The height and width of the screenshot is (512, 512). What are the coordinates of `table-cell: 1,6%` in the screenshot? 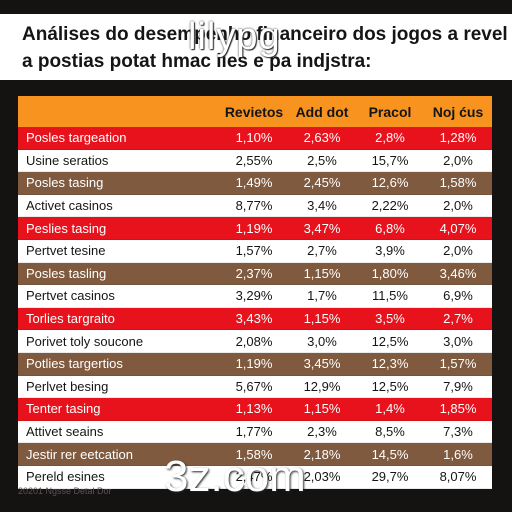 It's located at (458, 454).